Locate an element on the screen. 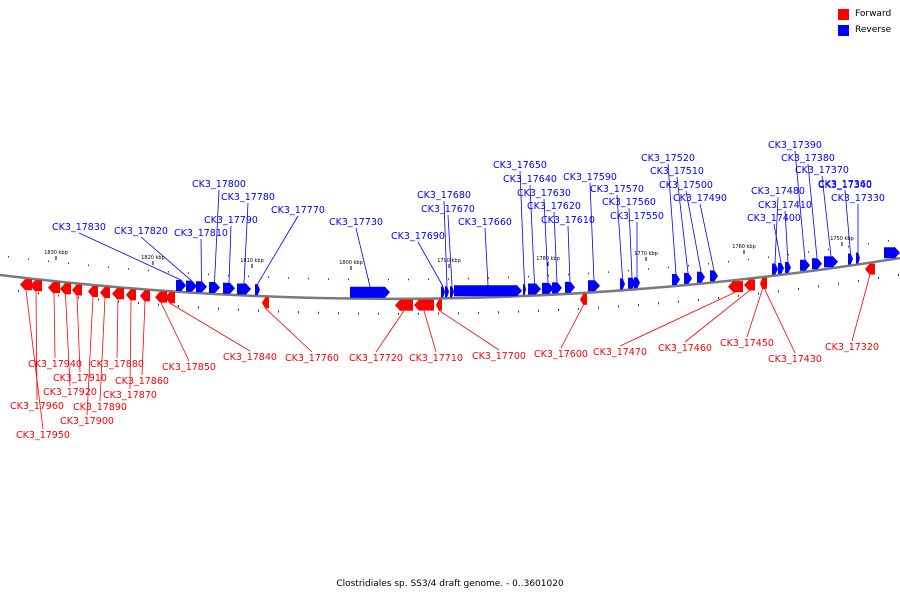 The height and width of the screenshot is (600, 900). reverse-gene-label: CK3_17620 is located at coordinates (554, 206).